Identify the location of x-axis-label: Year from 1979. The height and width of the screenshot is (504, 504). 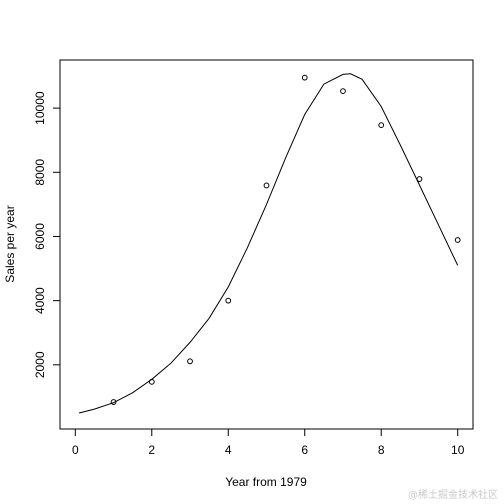
(266, 482).